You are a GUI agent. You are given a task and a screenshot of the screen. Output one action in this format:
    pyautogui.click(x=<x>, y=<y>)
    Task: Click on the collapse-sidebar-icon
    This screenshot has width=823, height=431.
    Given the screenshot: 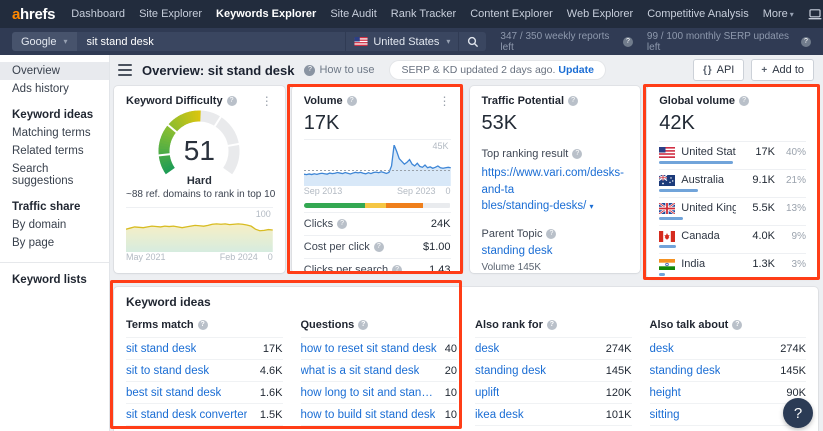 What is the action you would take?
    pyautogui.click(x=125, y=70)
    